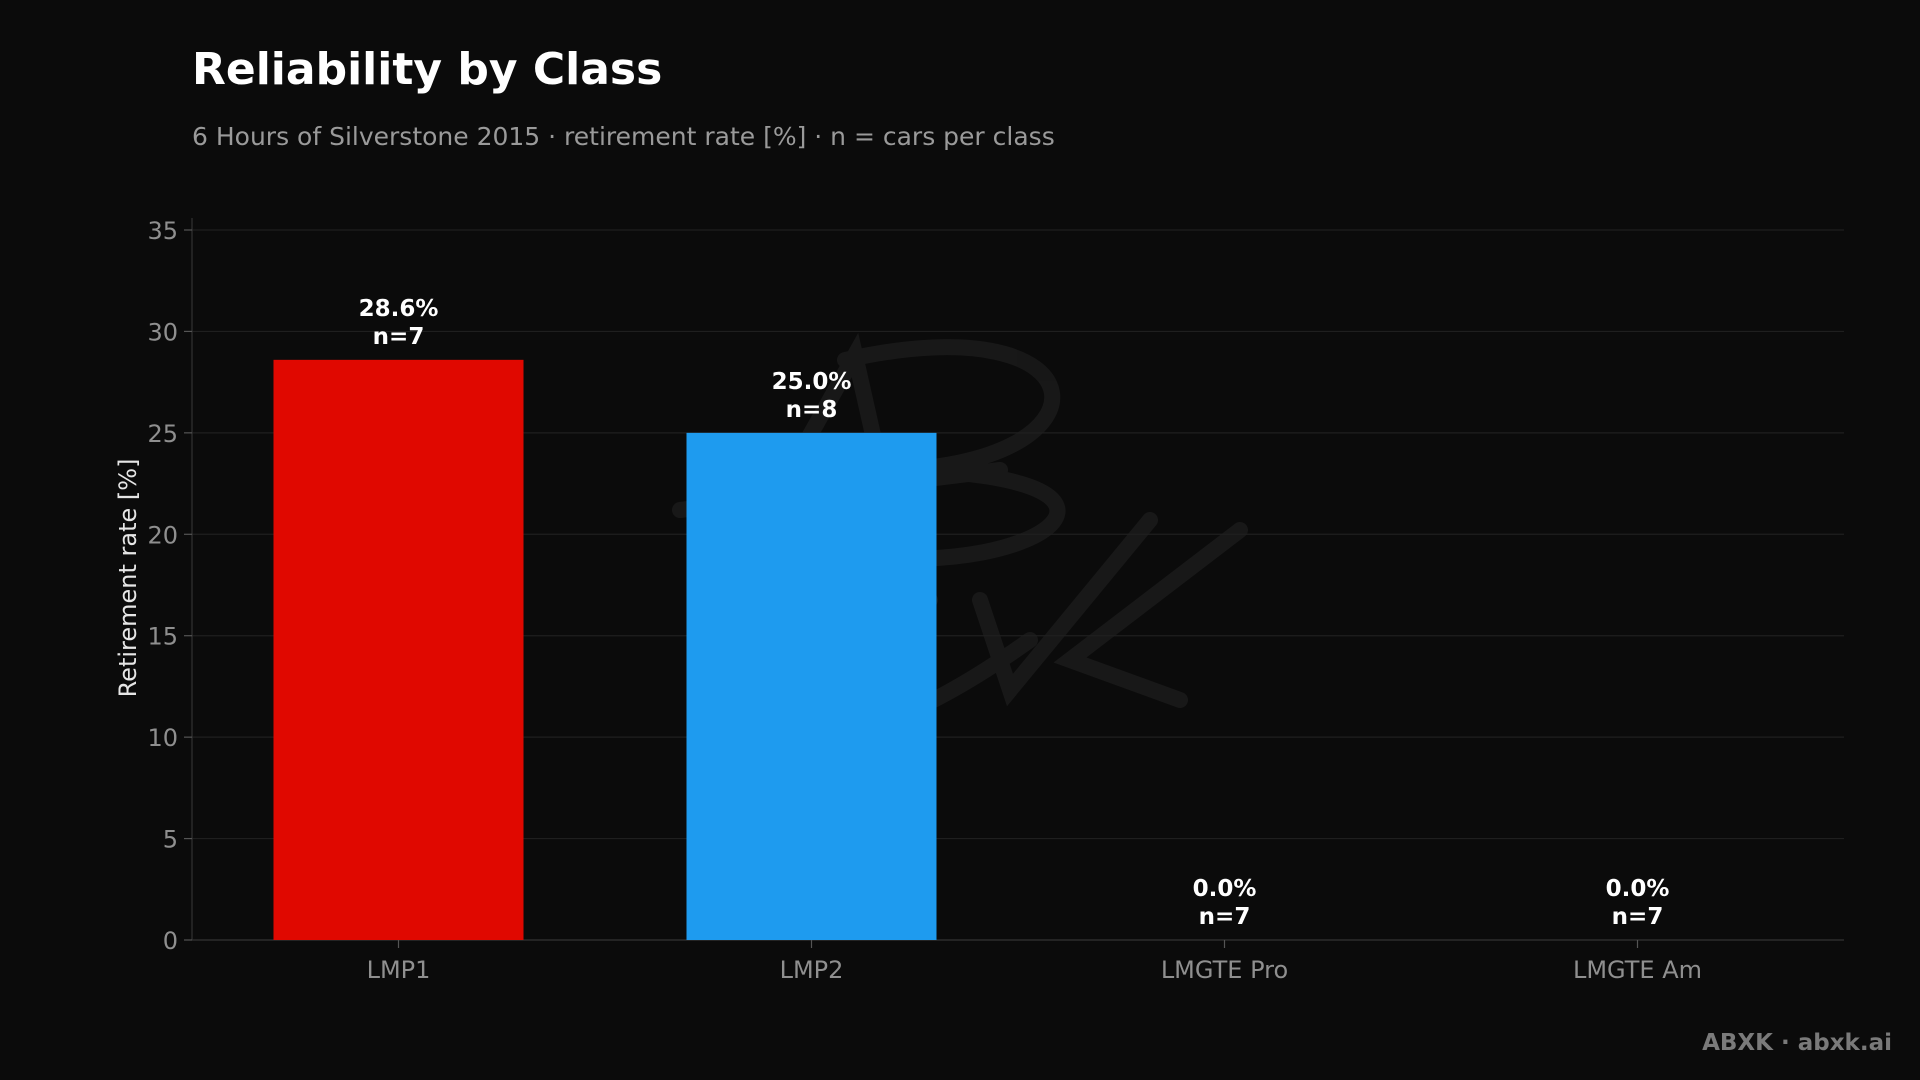 The image size is (1920, 1080). I want to click on chart-title: Reliability by Class, so click(427, 69).